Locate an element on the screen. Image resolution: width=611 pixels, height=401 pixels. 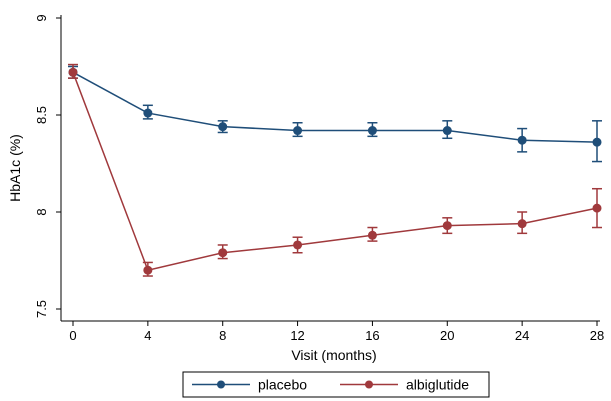
legend: placebo albiglutide is located at coordinates (336, 384).